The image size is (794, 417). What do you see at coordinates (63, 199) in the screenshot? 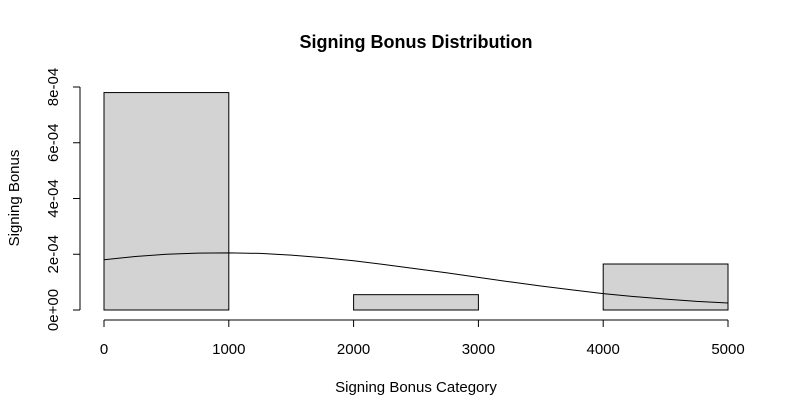
I see `y-axis: 0e+00 2e-04 4e-04 6e-04 8e-04` at bounding box center [63, 199].